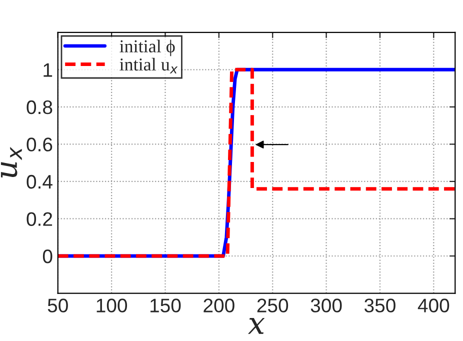 The image size is (463, 341). I want to click on x-axis-title: x, so click(256, 326).